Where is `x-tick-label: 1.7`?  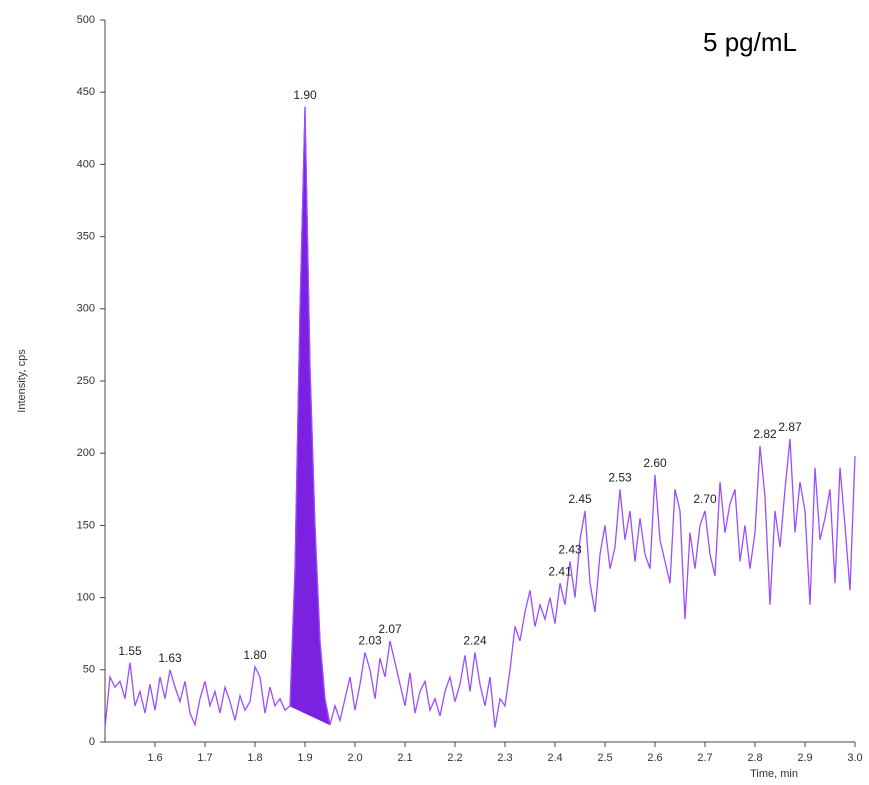
x-tick-label: 1.7 is located at coordinates (204, 758).